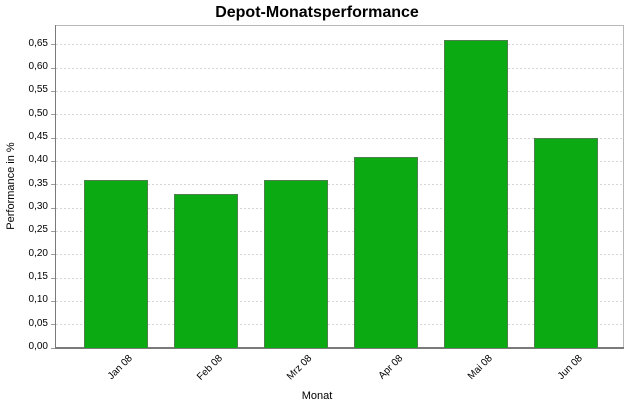 The height and width of the screenshot is (416, 634). I want to click on y-tick-label: 0,50, so click(38, 113).